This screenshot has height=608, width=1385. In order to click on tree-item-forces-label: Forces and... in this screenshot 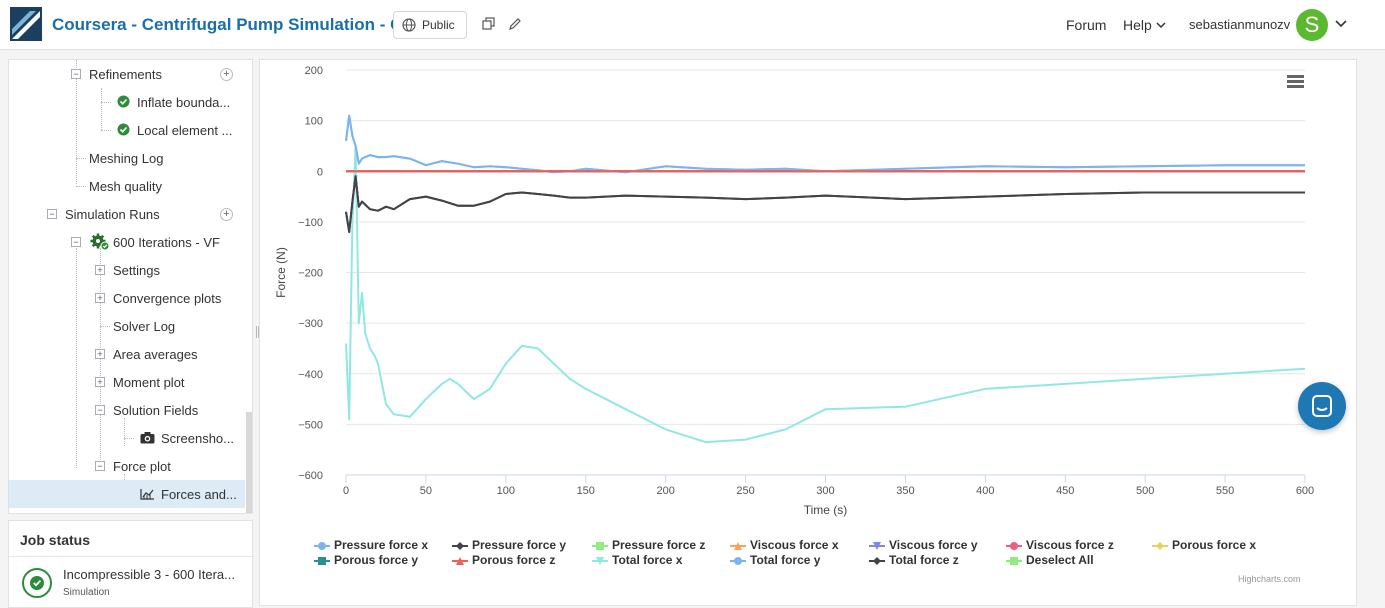, I will do `click(199, 494)`.